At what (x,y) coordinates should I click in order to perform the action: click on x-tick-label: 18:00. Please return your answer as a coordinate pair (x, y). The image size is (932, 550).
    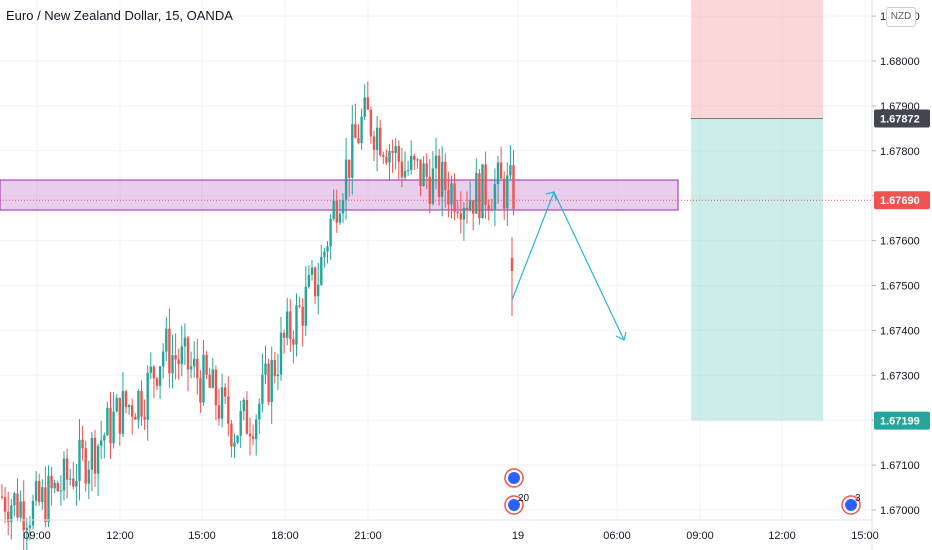
    Looking at the image, I should click on (285, 536).